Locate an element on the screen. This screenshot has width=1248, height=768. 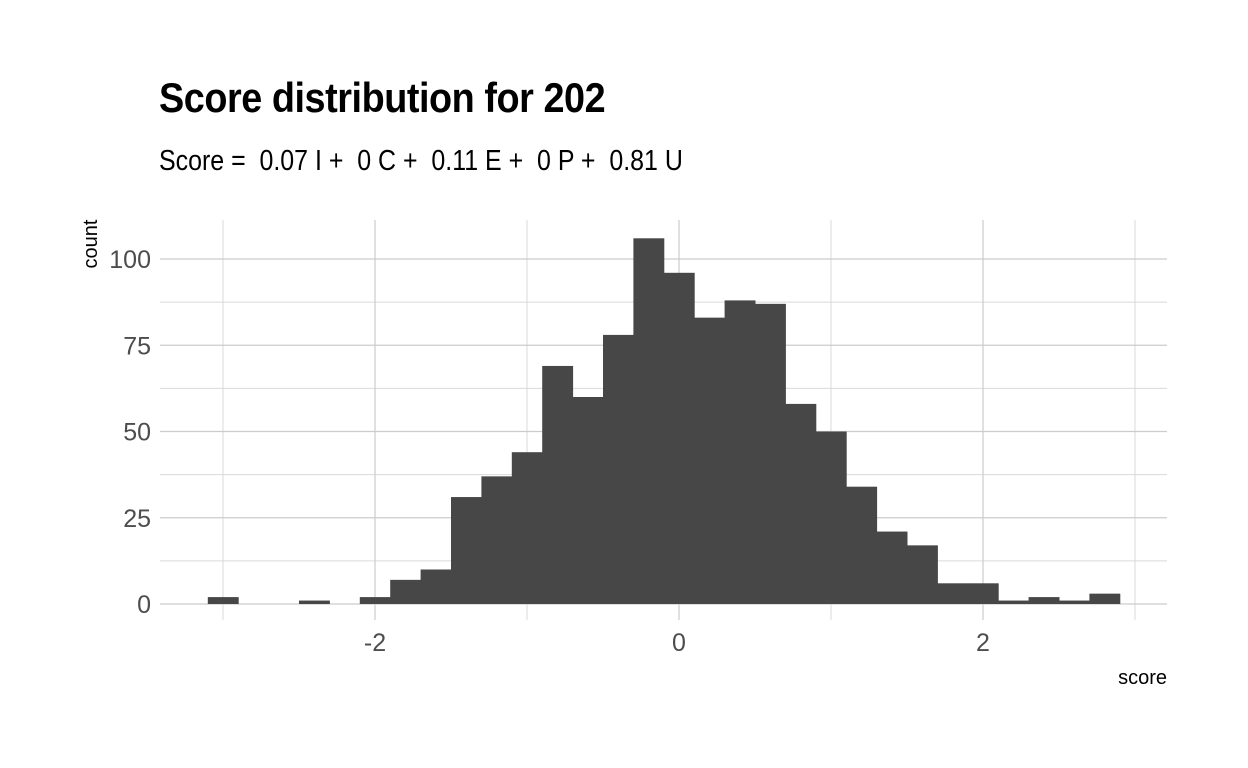
y-axis-ticks: 0 25 50 75 100 is located at coordinates (130, 432).